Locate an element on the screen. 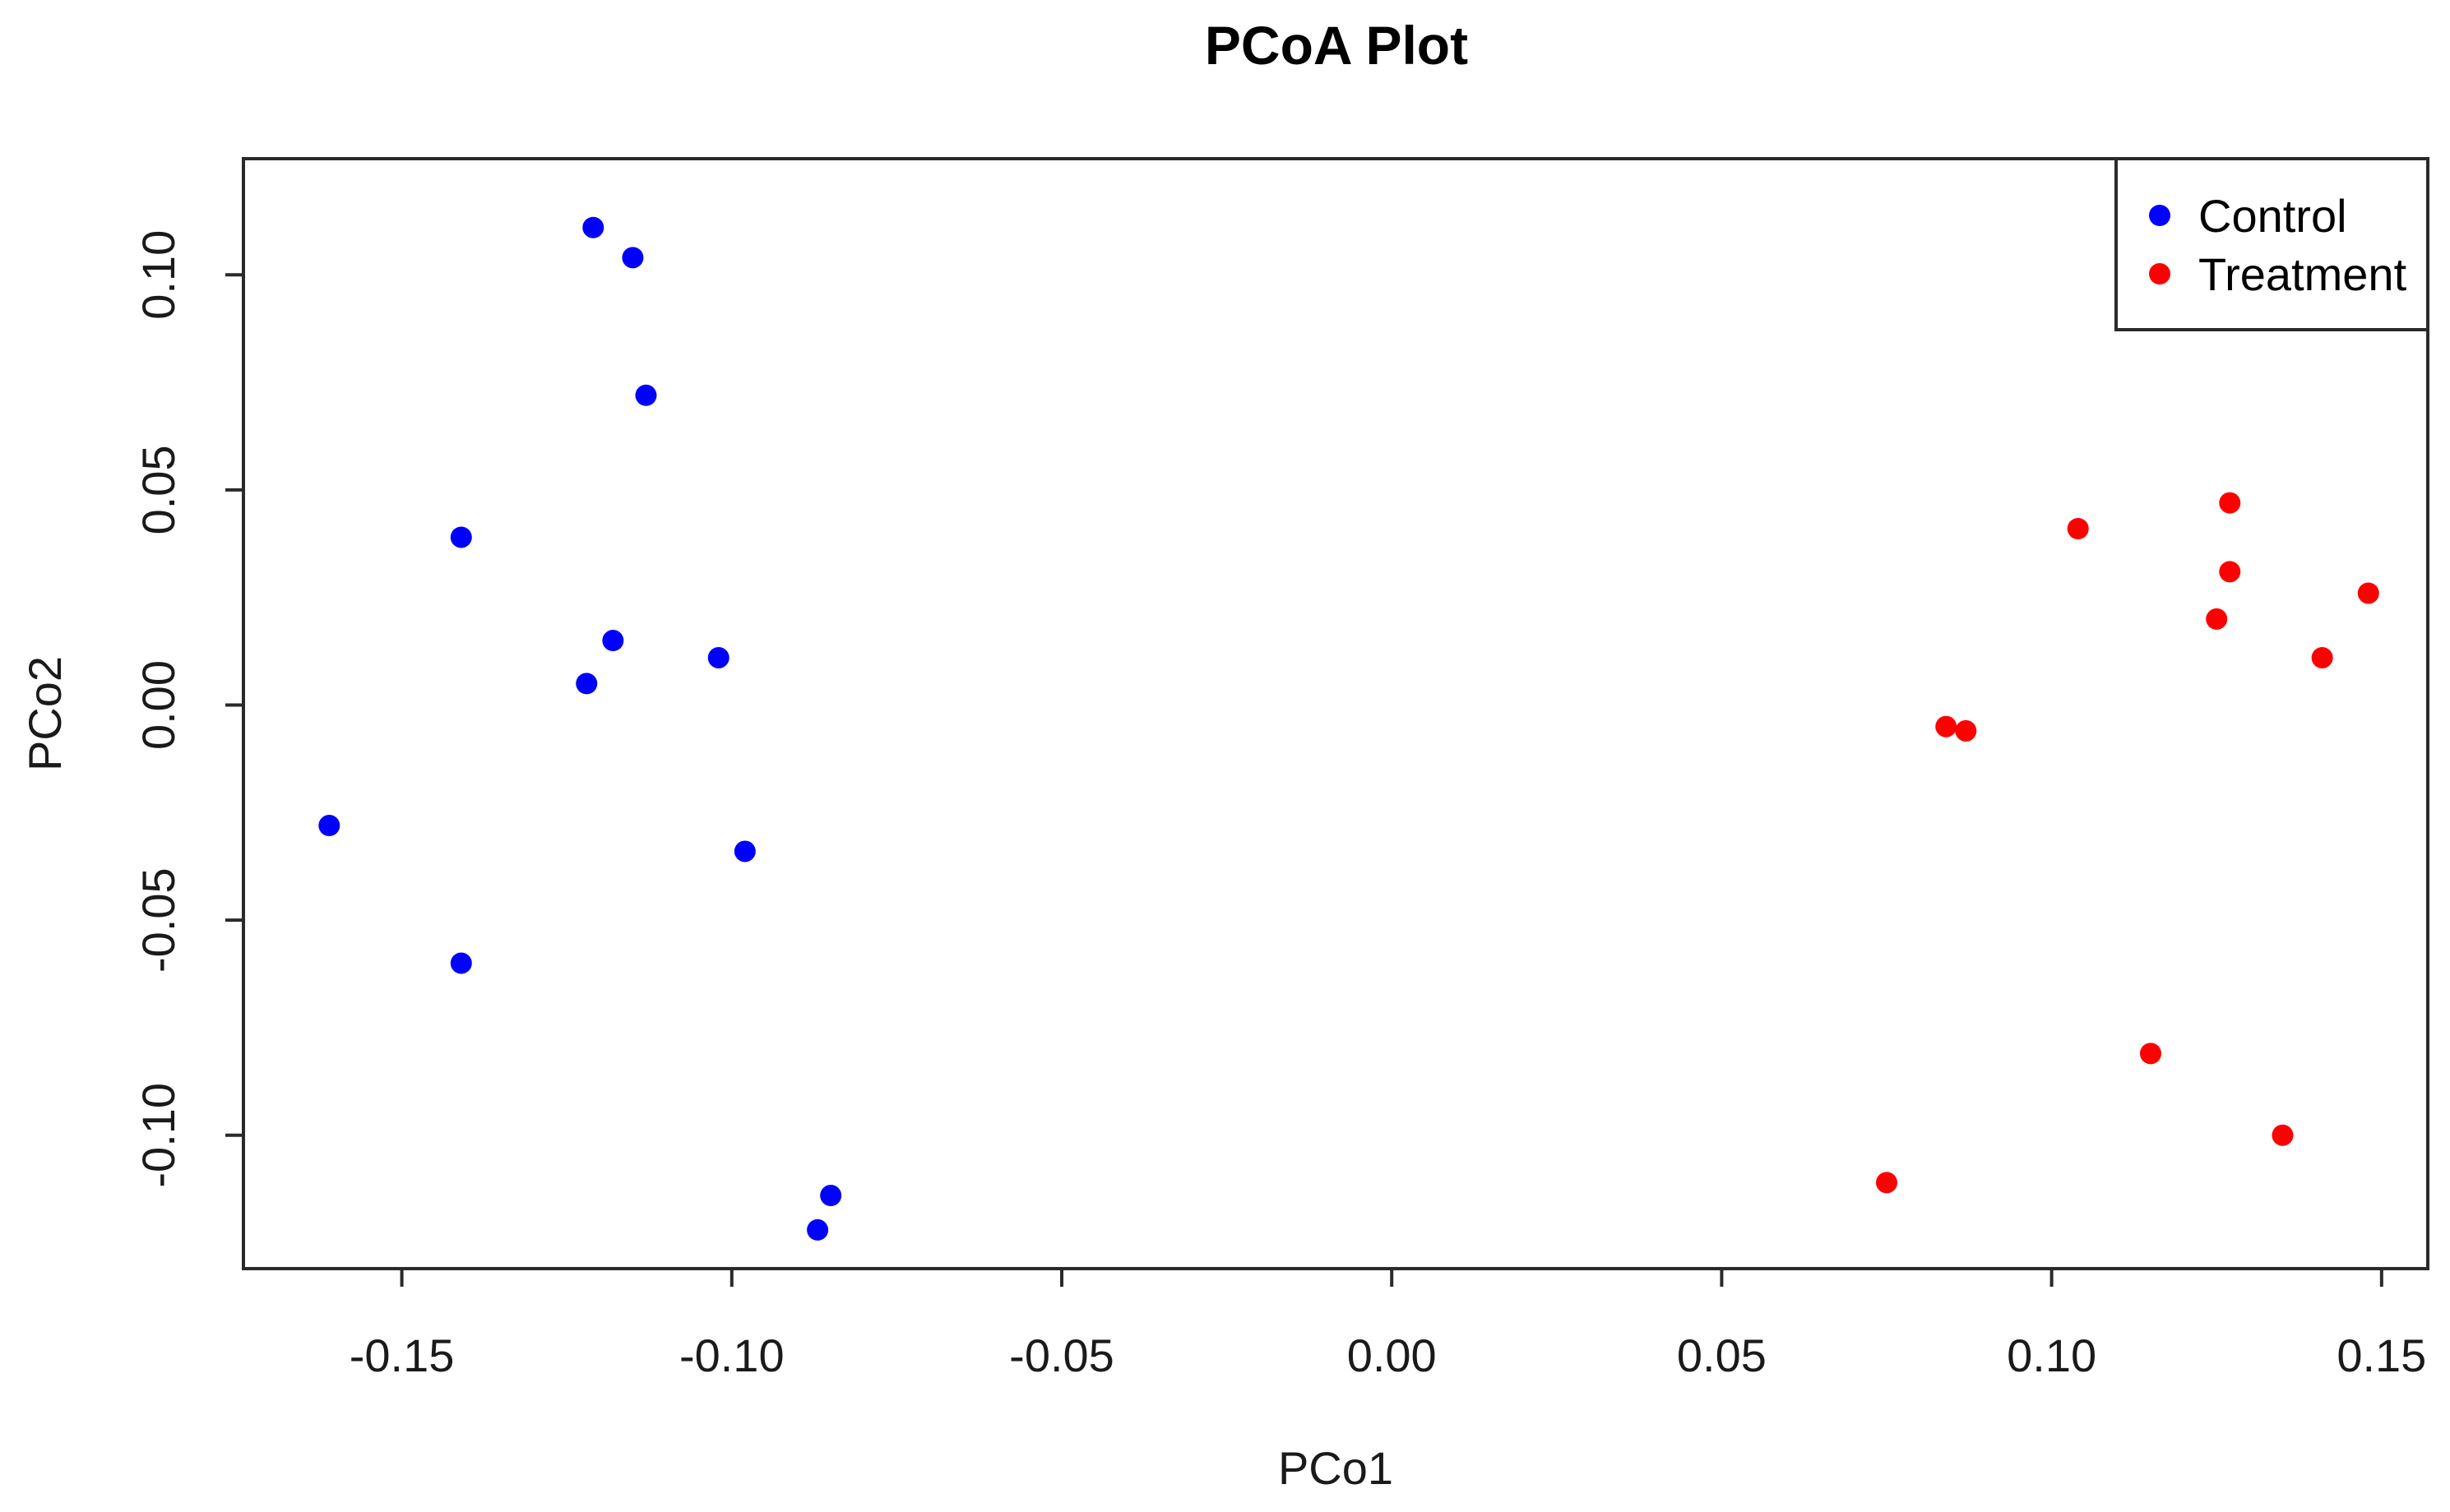 This screenshot has height=1512, width=2450. legend-marker-control is located at coordinates (2159, 215).